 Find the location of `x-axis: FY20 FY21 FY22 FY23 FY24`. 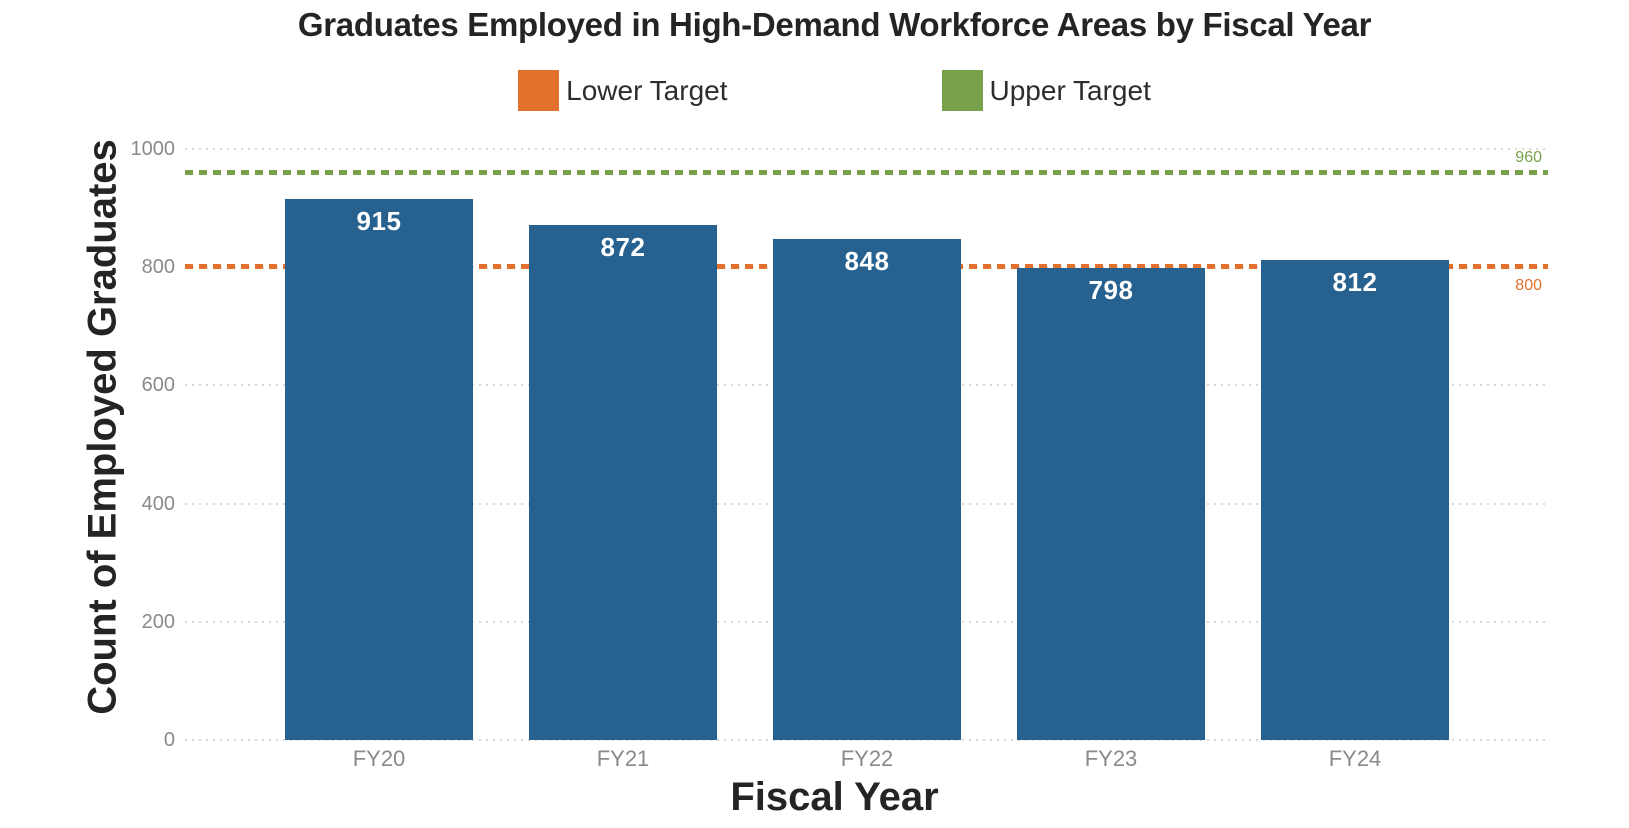

x-axis: FY20 FY21 FY22 FY23 FY24 is located at coordinates (867, 761).